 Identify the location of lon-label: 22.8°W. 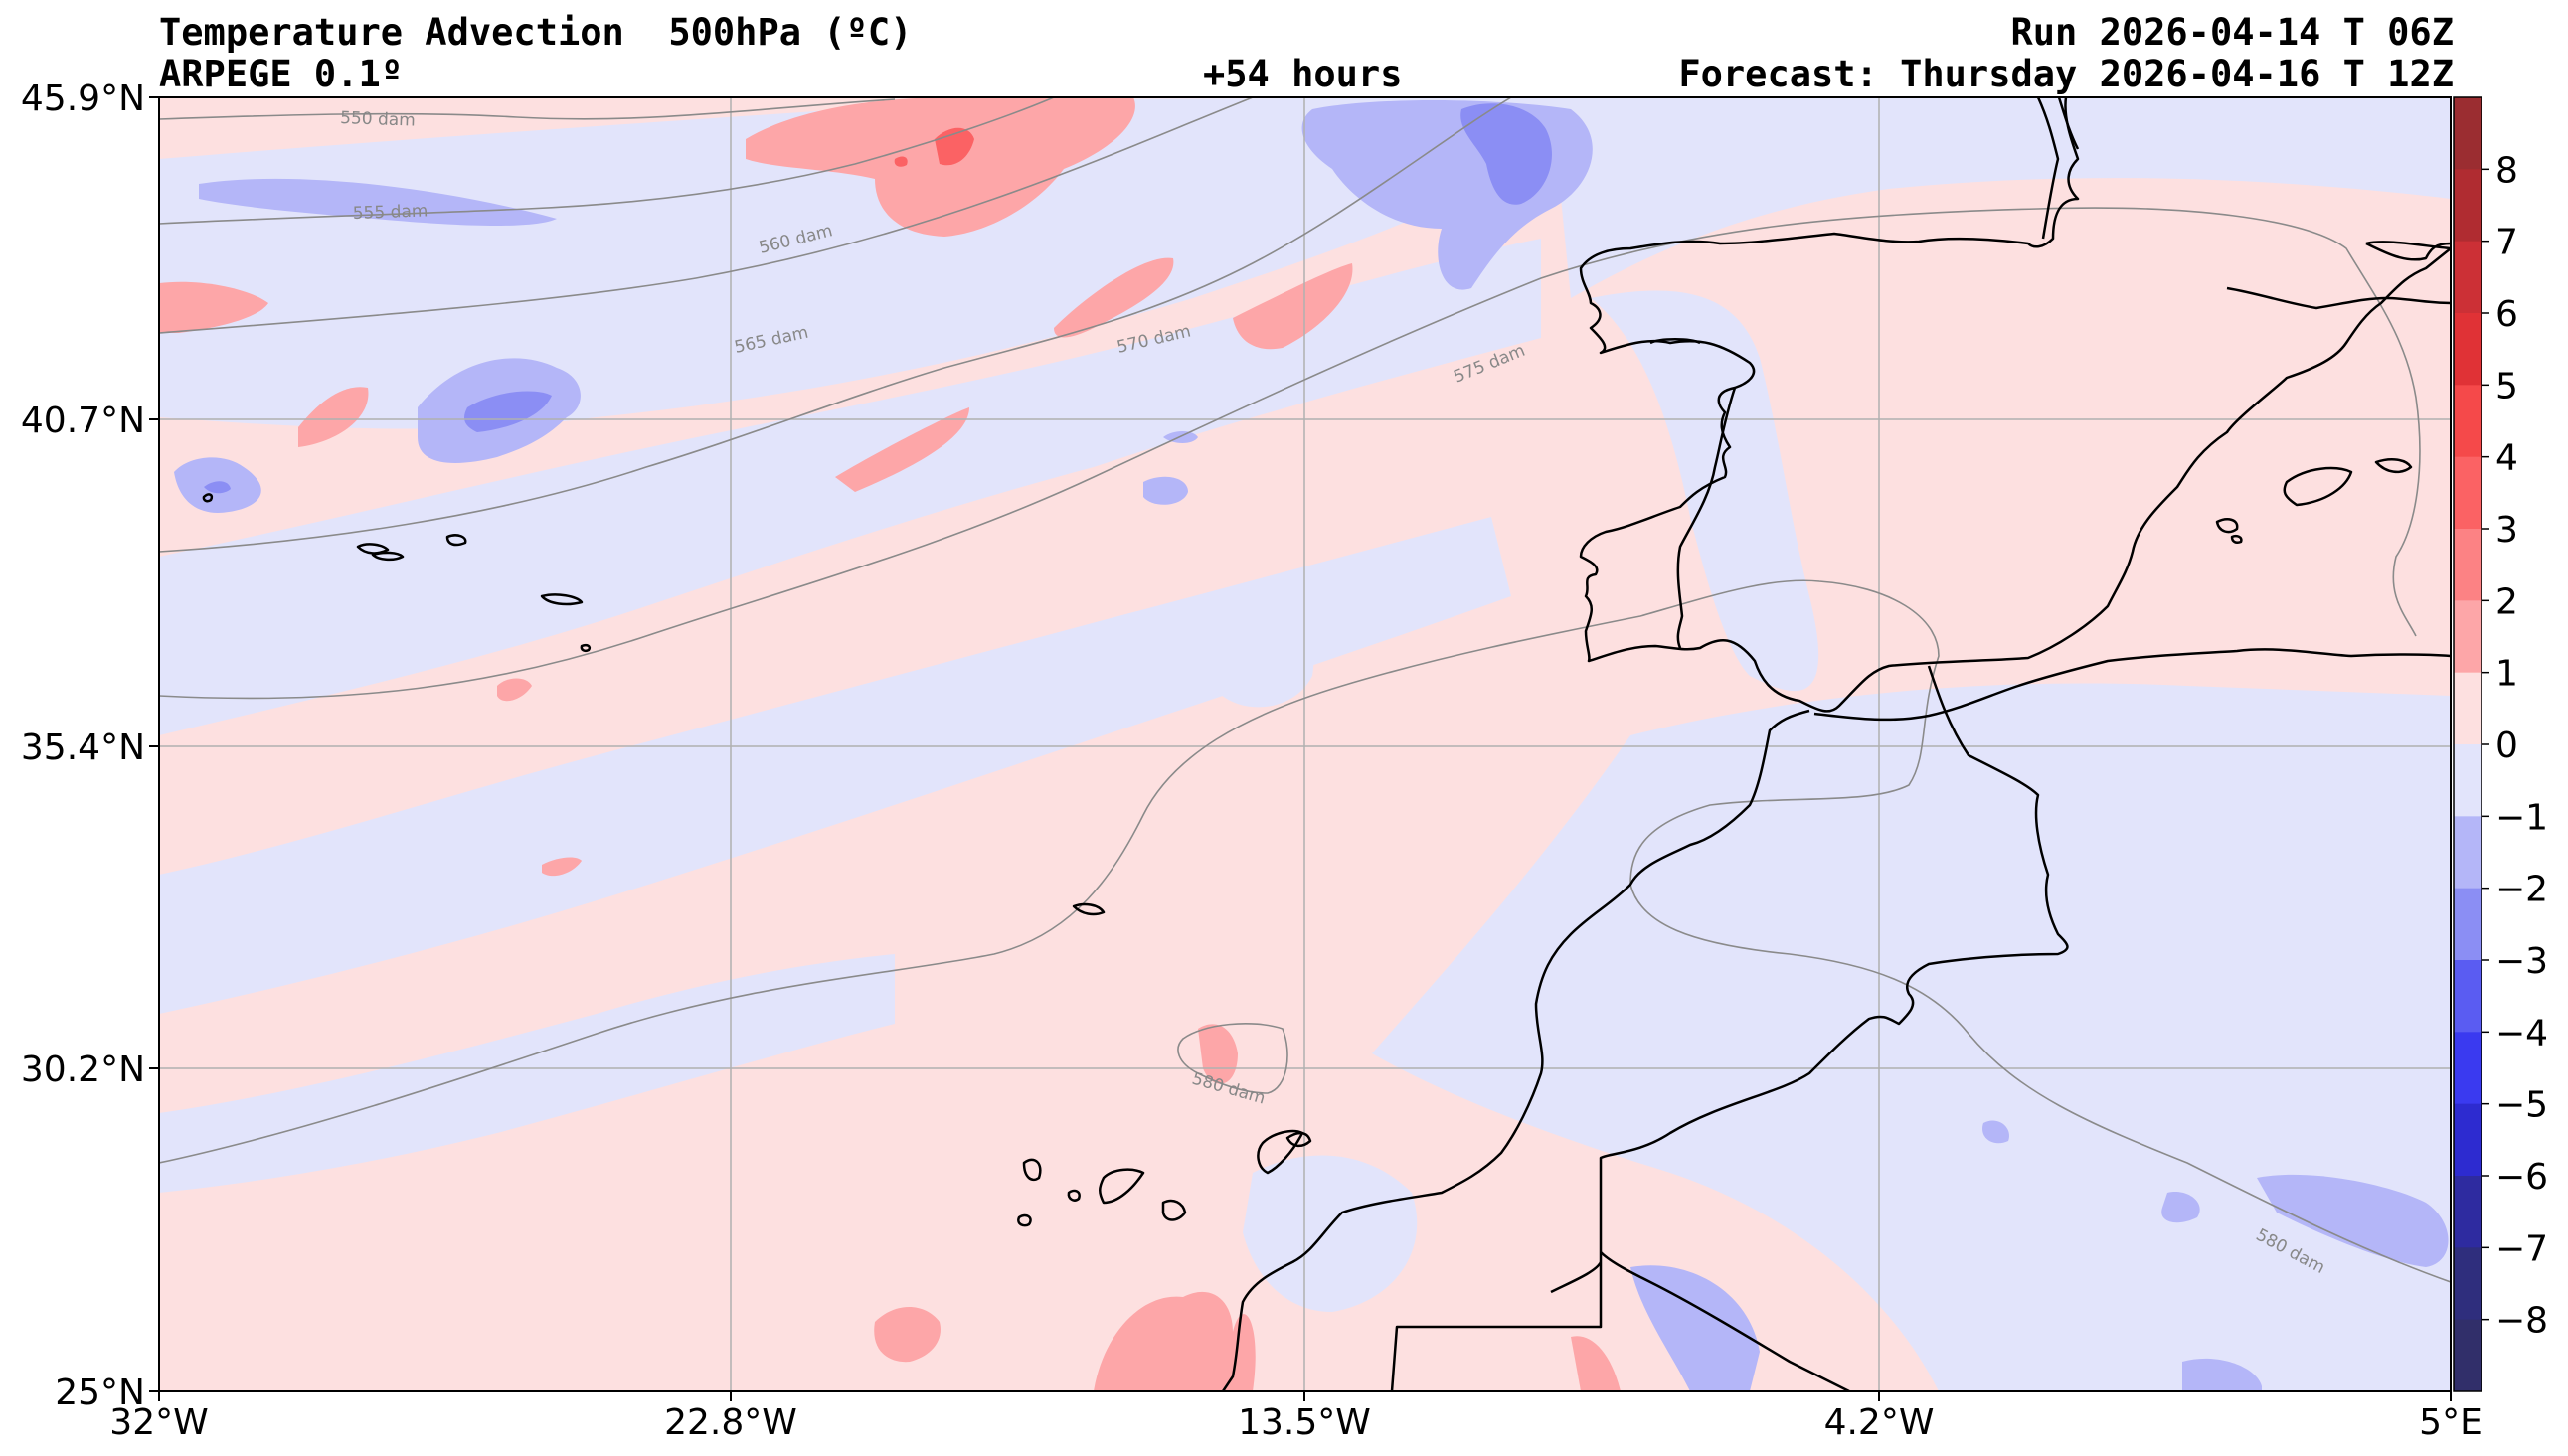
(730, 1422).